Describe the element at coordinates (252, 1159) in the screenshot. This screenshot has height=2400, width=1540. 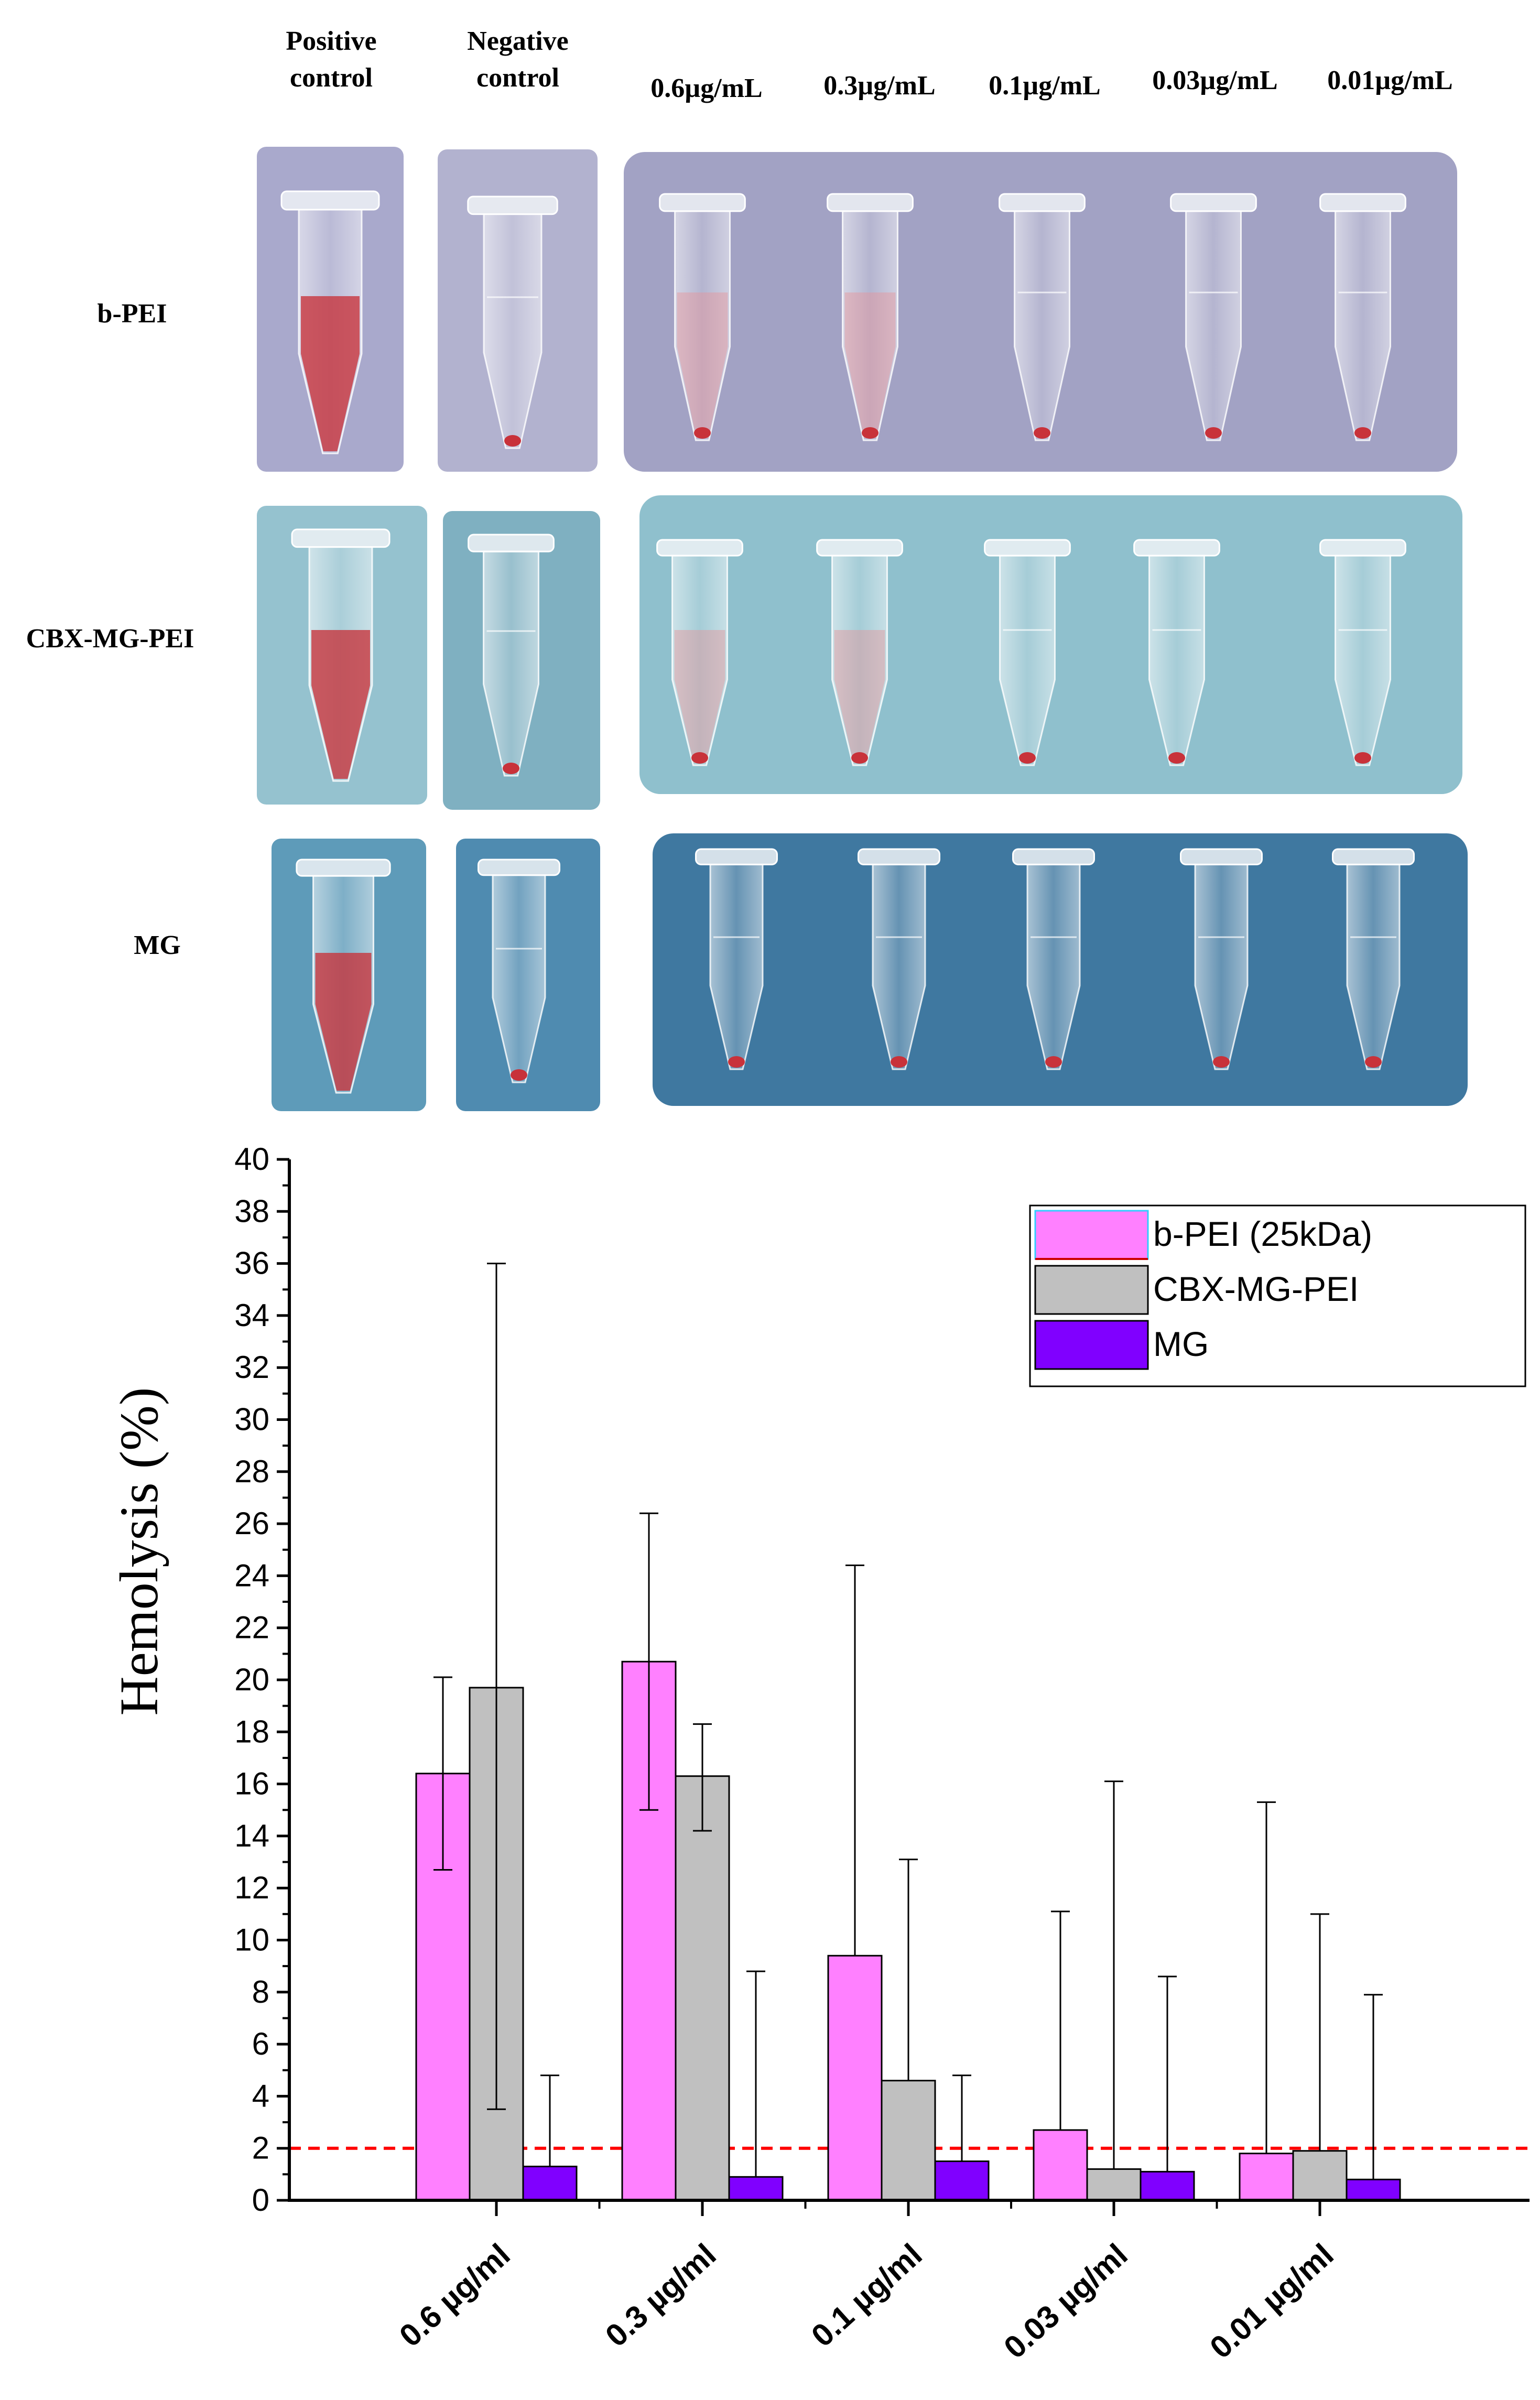
I see `y-tick-label-40: 40` at that location.